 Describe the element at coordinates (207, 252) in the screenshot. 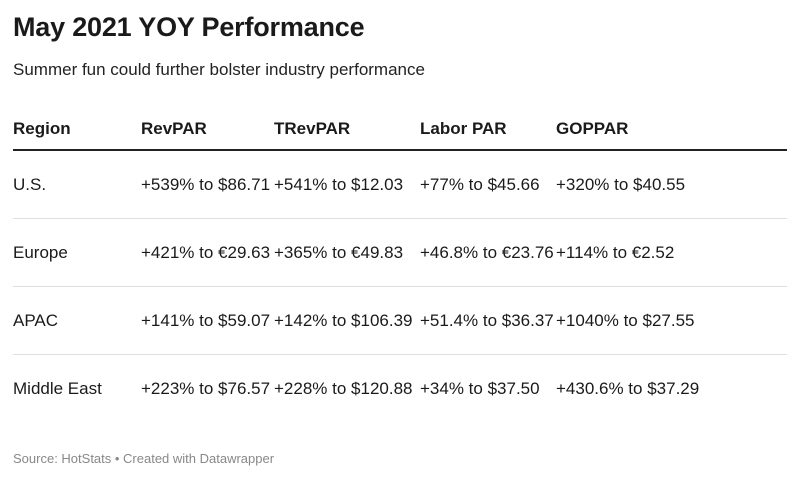

I see `table-cell: +421% to €29.63` at that location.